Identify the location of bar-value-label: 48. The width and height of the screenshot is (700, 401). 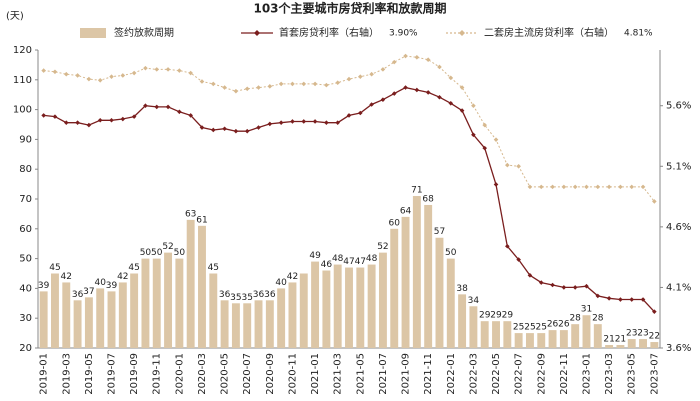
(338, 259).